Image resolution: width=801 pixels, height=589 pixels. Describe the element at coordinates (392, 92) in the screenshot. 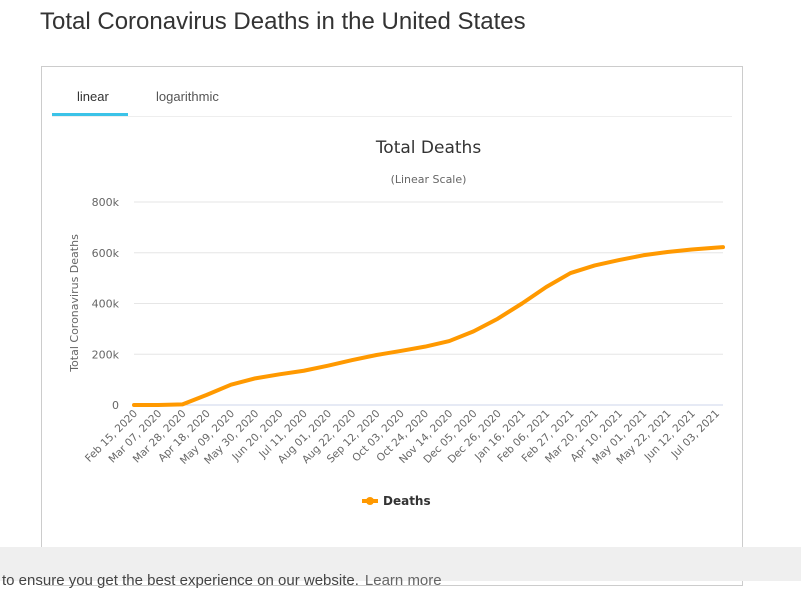

I see `scale-tabs: linear logarithmic` at that location.